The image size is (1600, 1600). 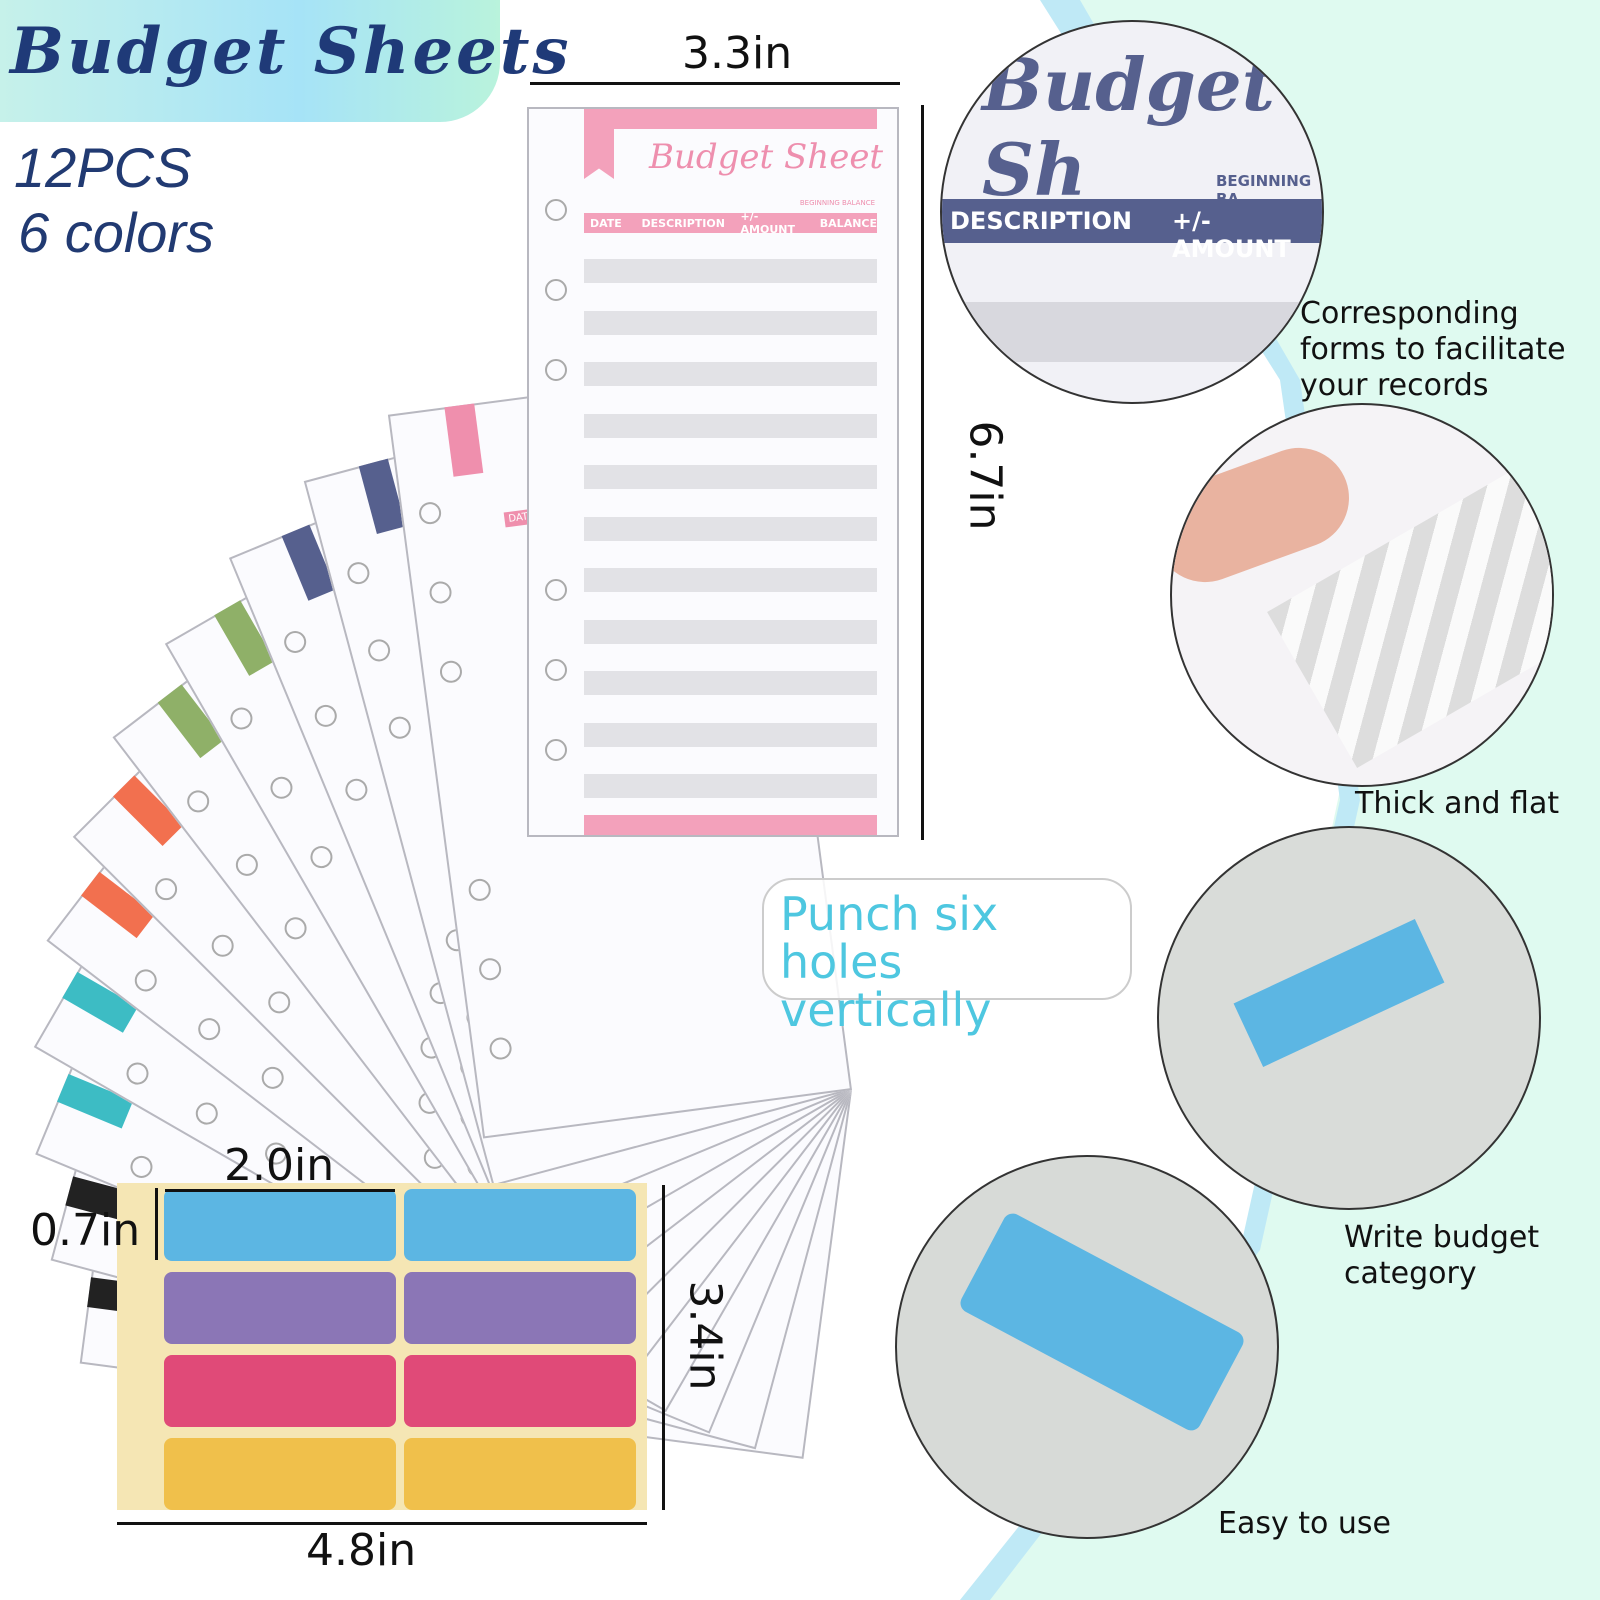 What do you see at coordinates (279, 1165) in the screenshot?
I see `label-width-label: 2.0in` at bounding box center [279, 1165].